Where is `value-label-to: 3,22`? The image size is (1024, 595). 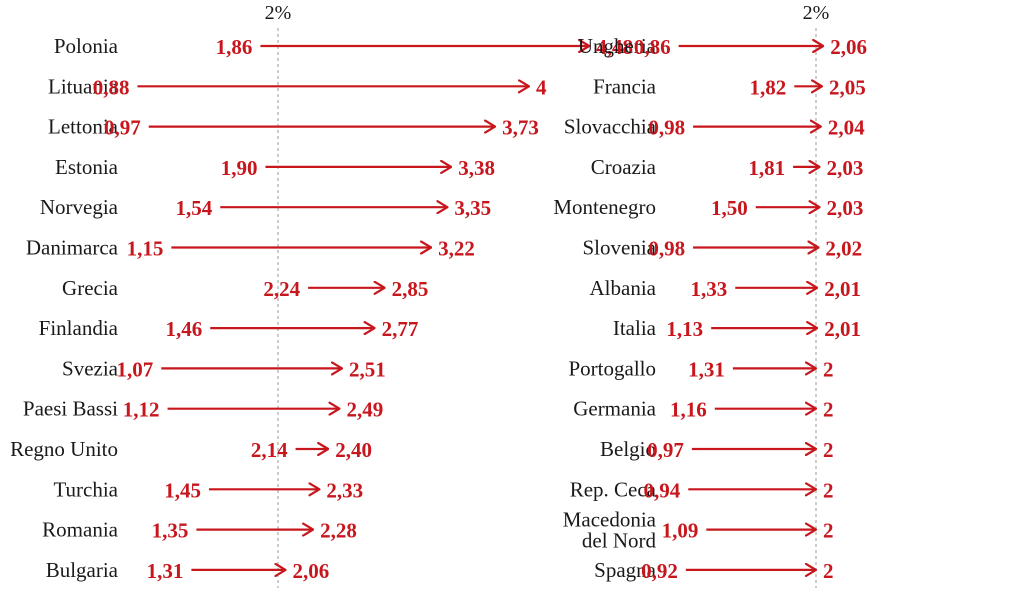 value-label-to: 3,22 is located at coordinates (456, 249).